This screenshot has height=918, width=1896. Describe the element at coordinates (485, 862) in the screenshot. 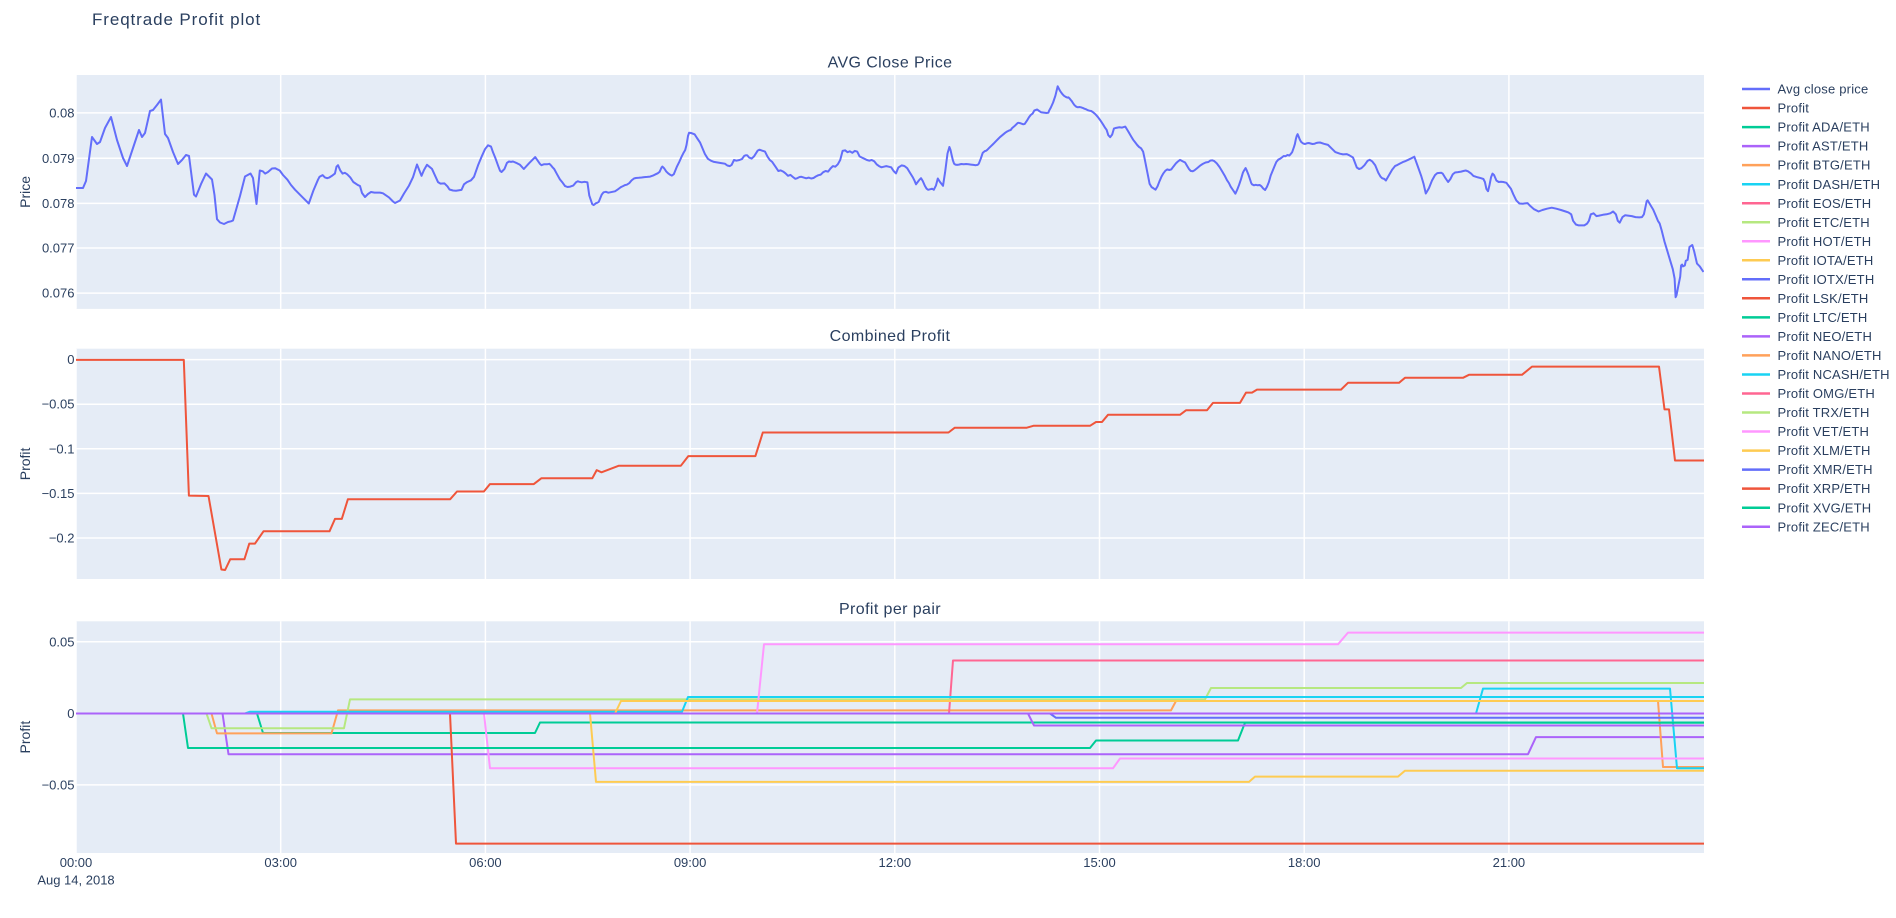

I see `svg-text: 06:00` at that location.